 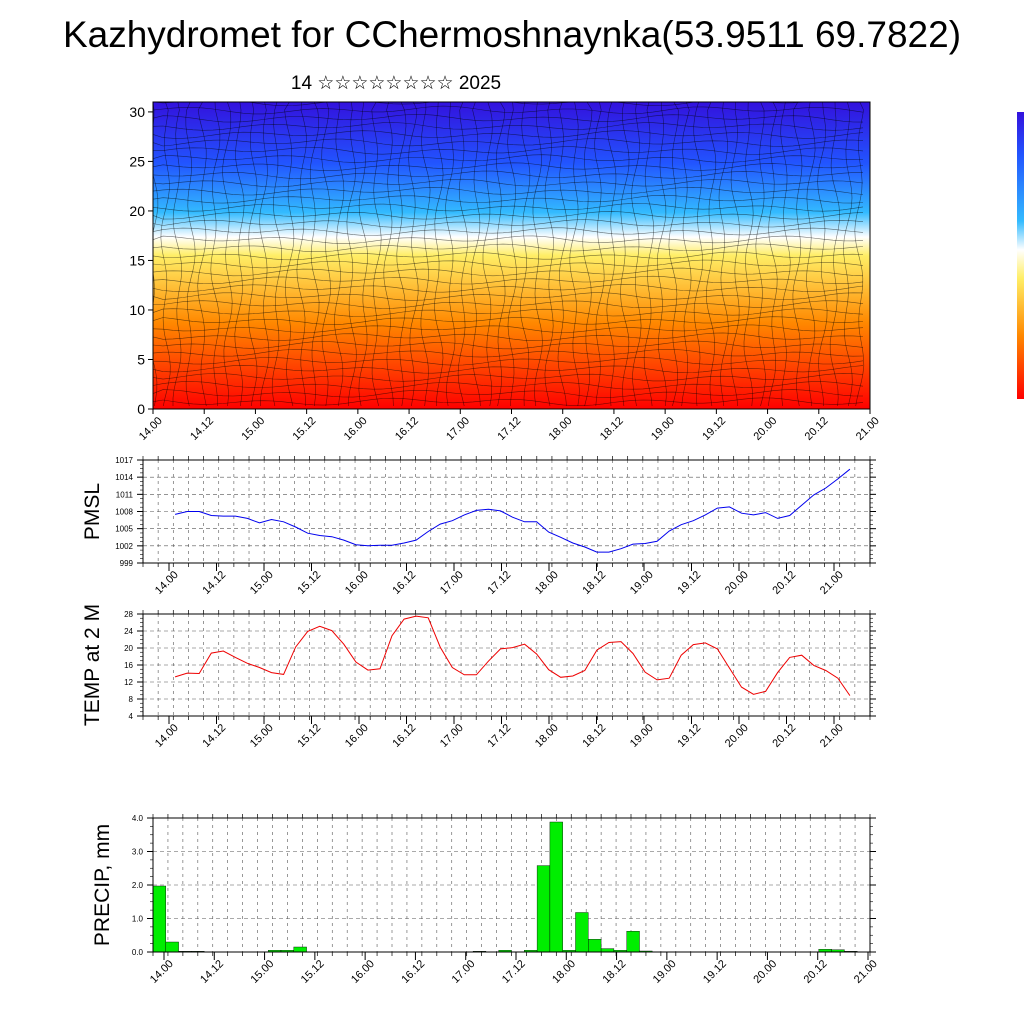 What do you see at coordinates (138, 952) in the screenshot?
I see `y-tick-label: 0.0` at bounding box center [138, 952].